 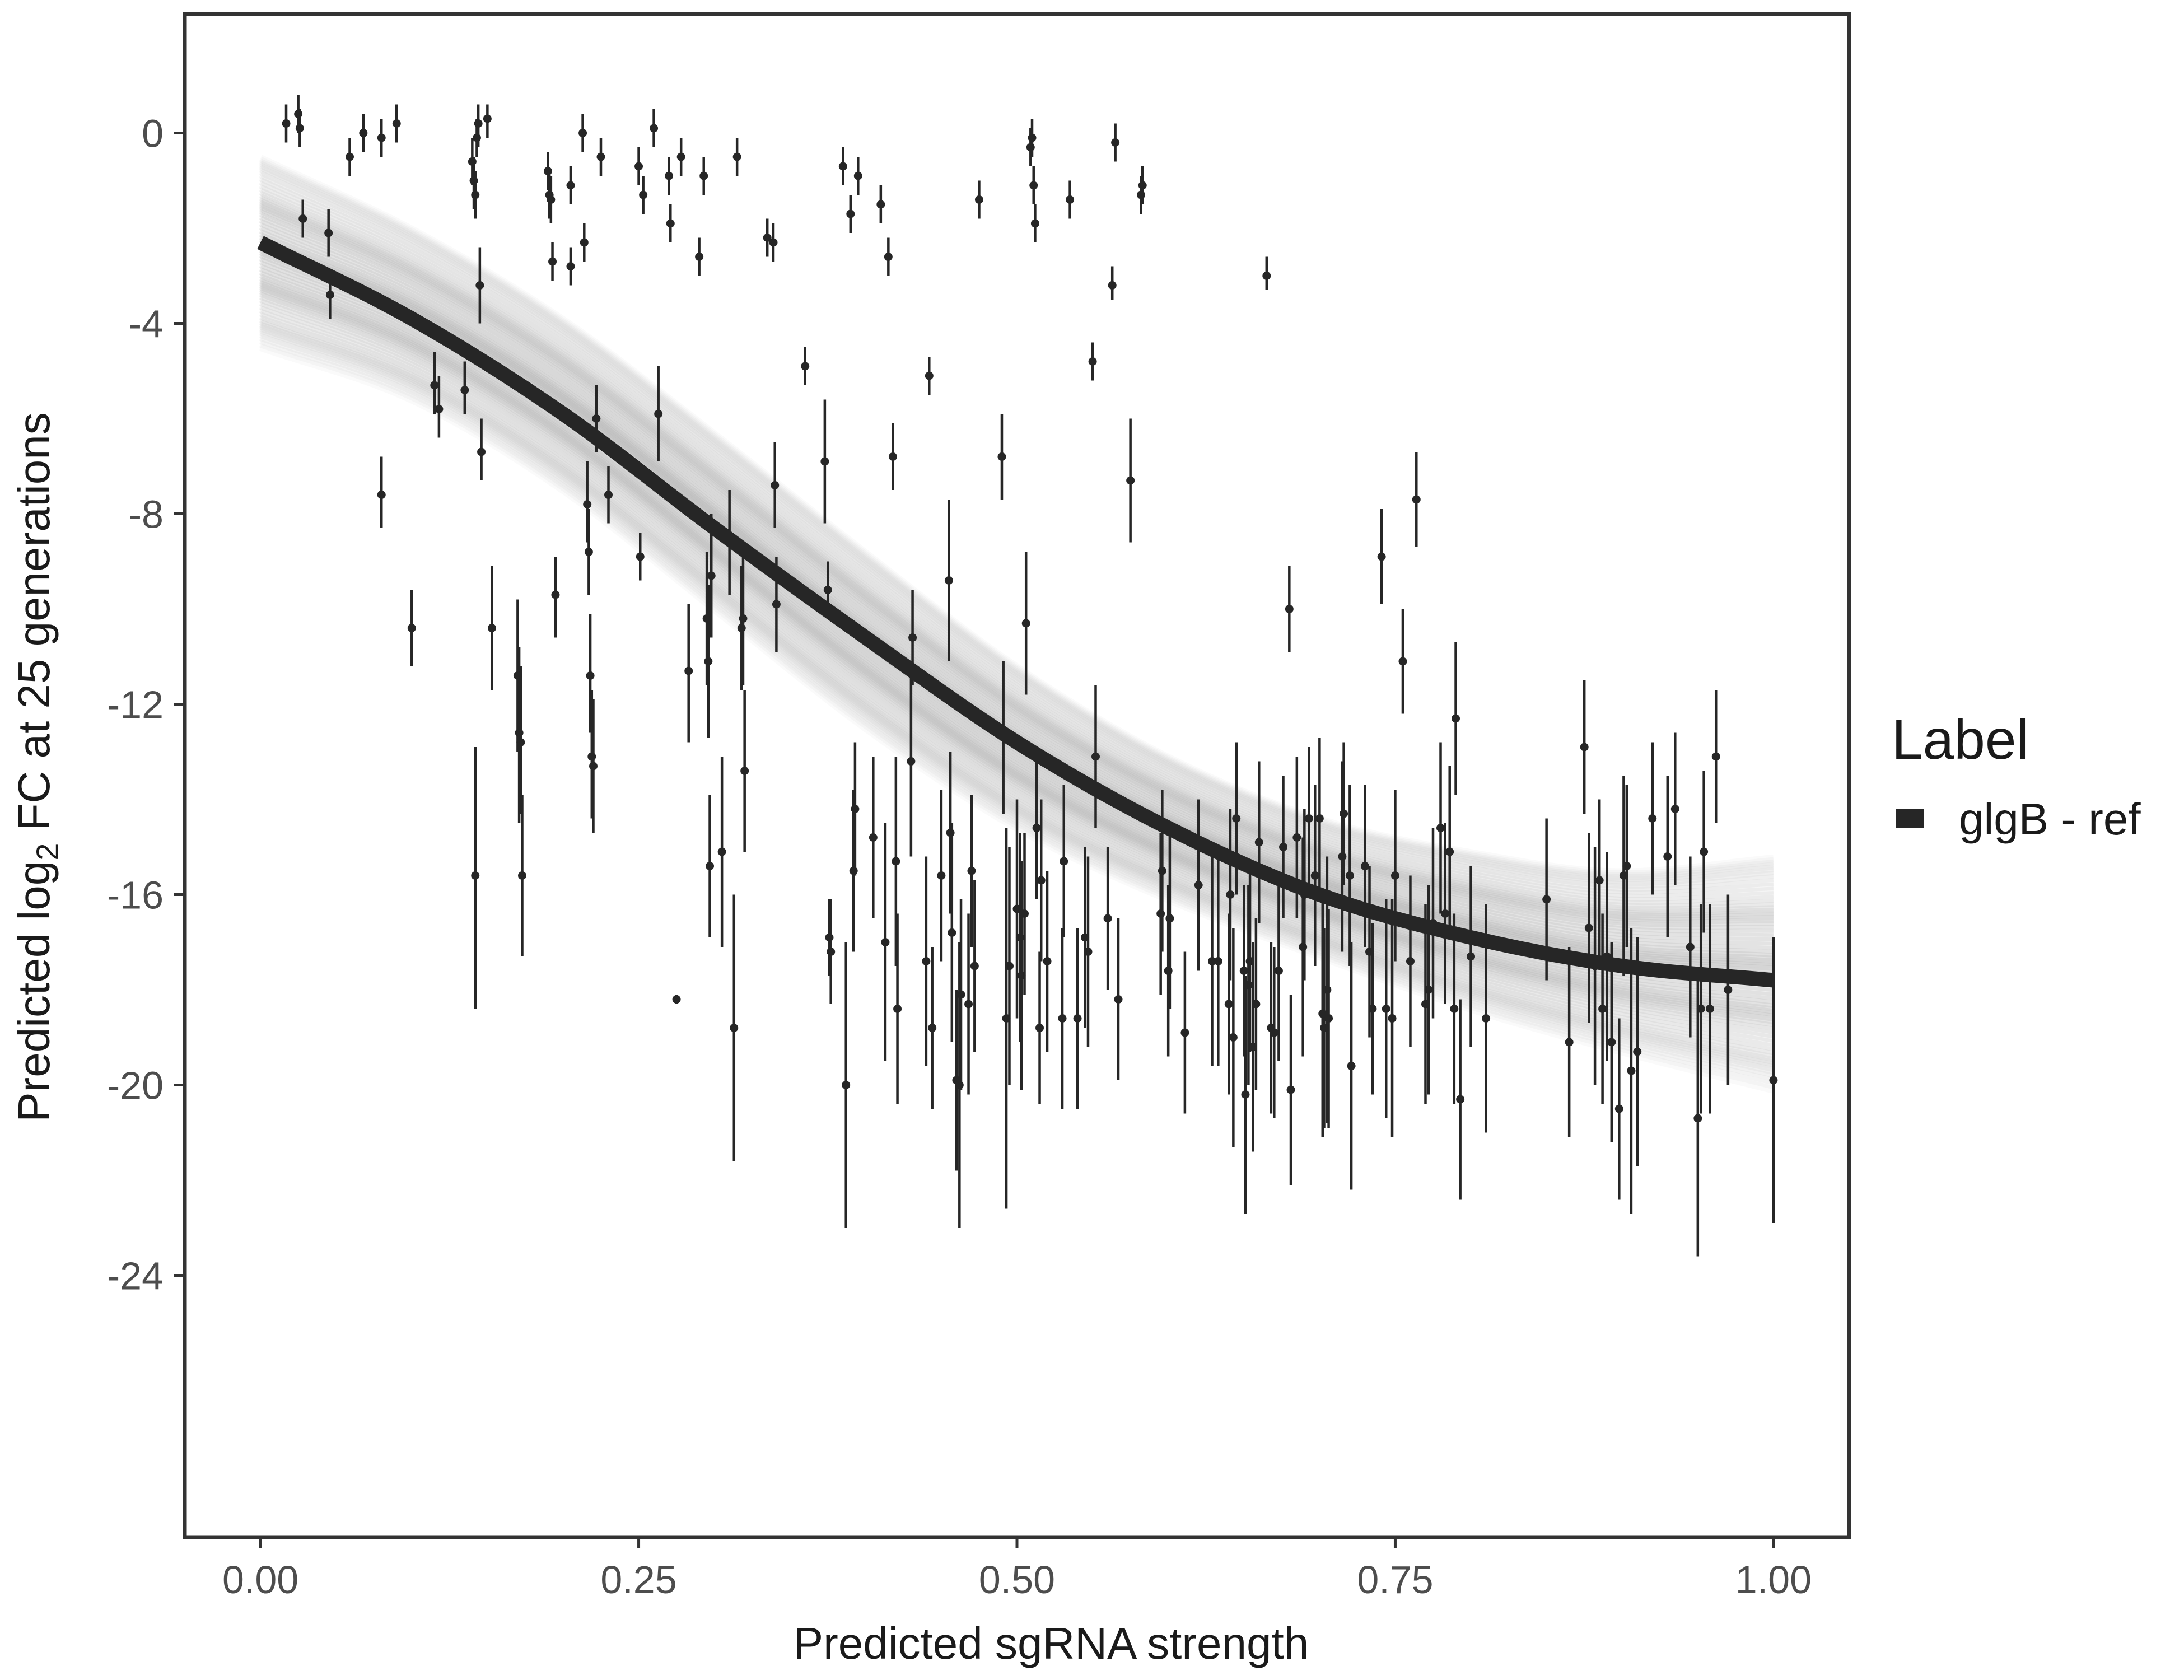 I want to click on x-tick-label-1: 0.25, so click(x=638, y=1580).